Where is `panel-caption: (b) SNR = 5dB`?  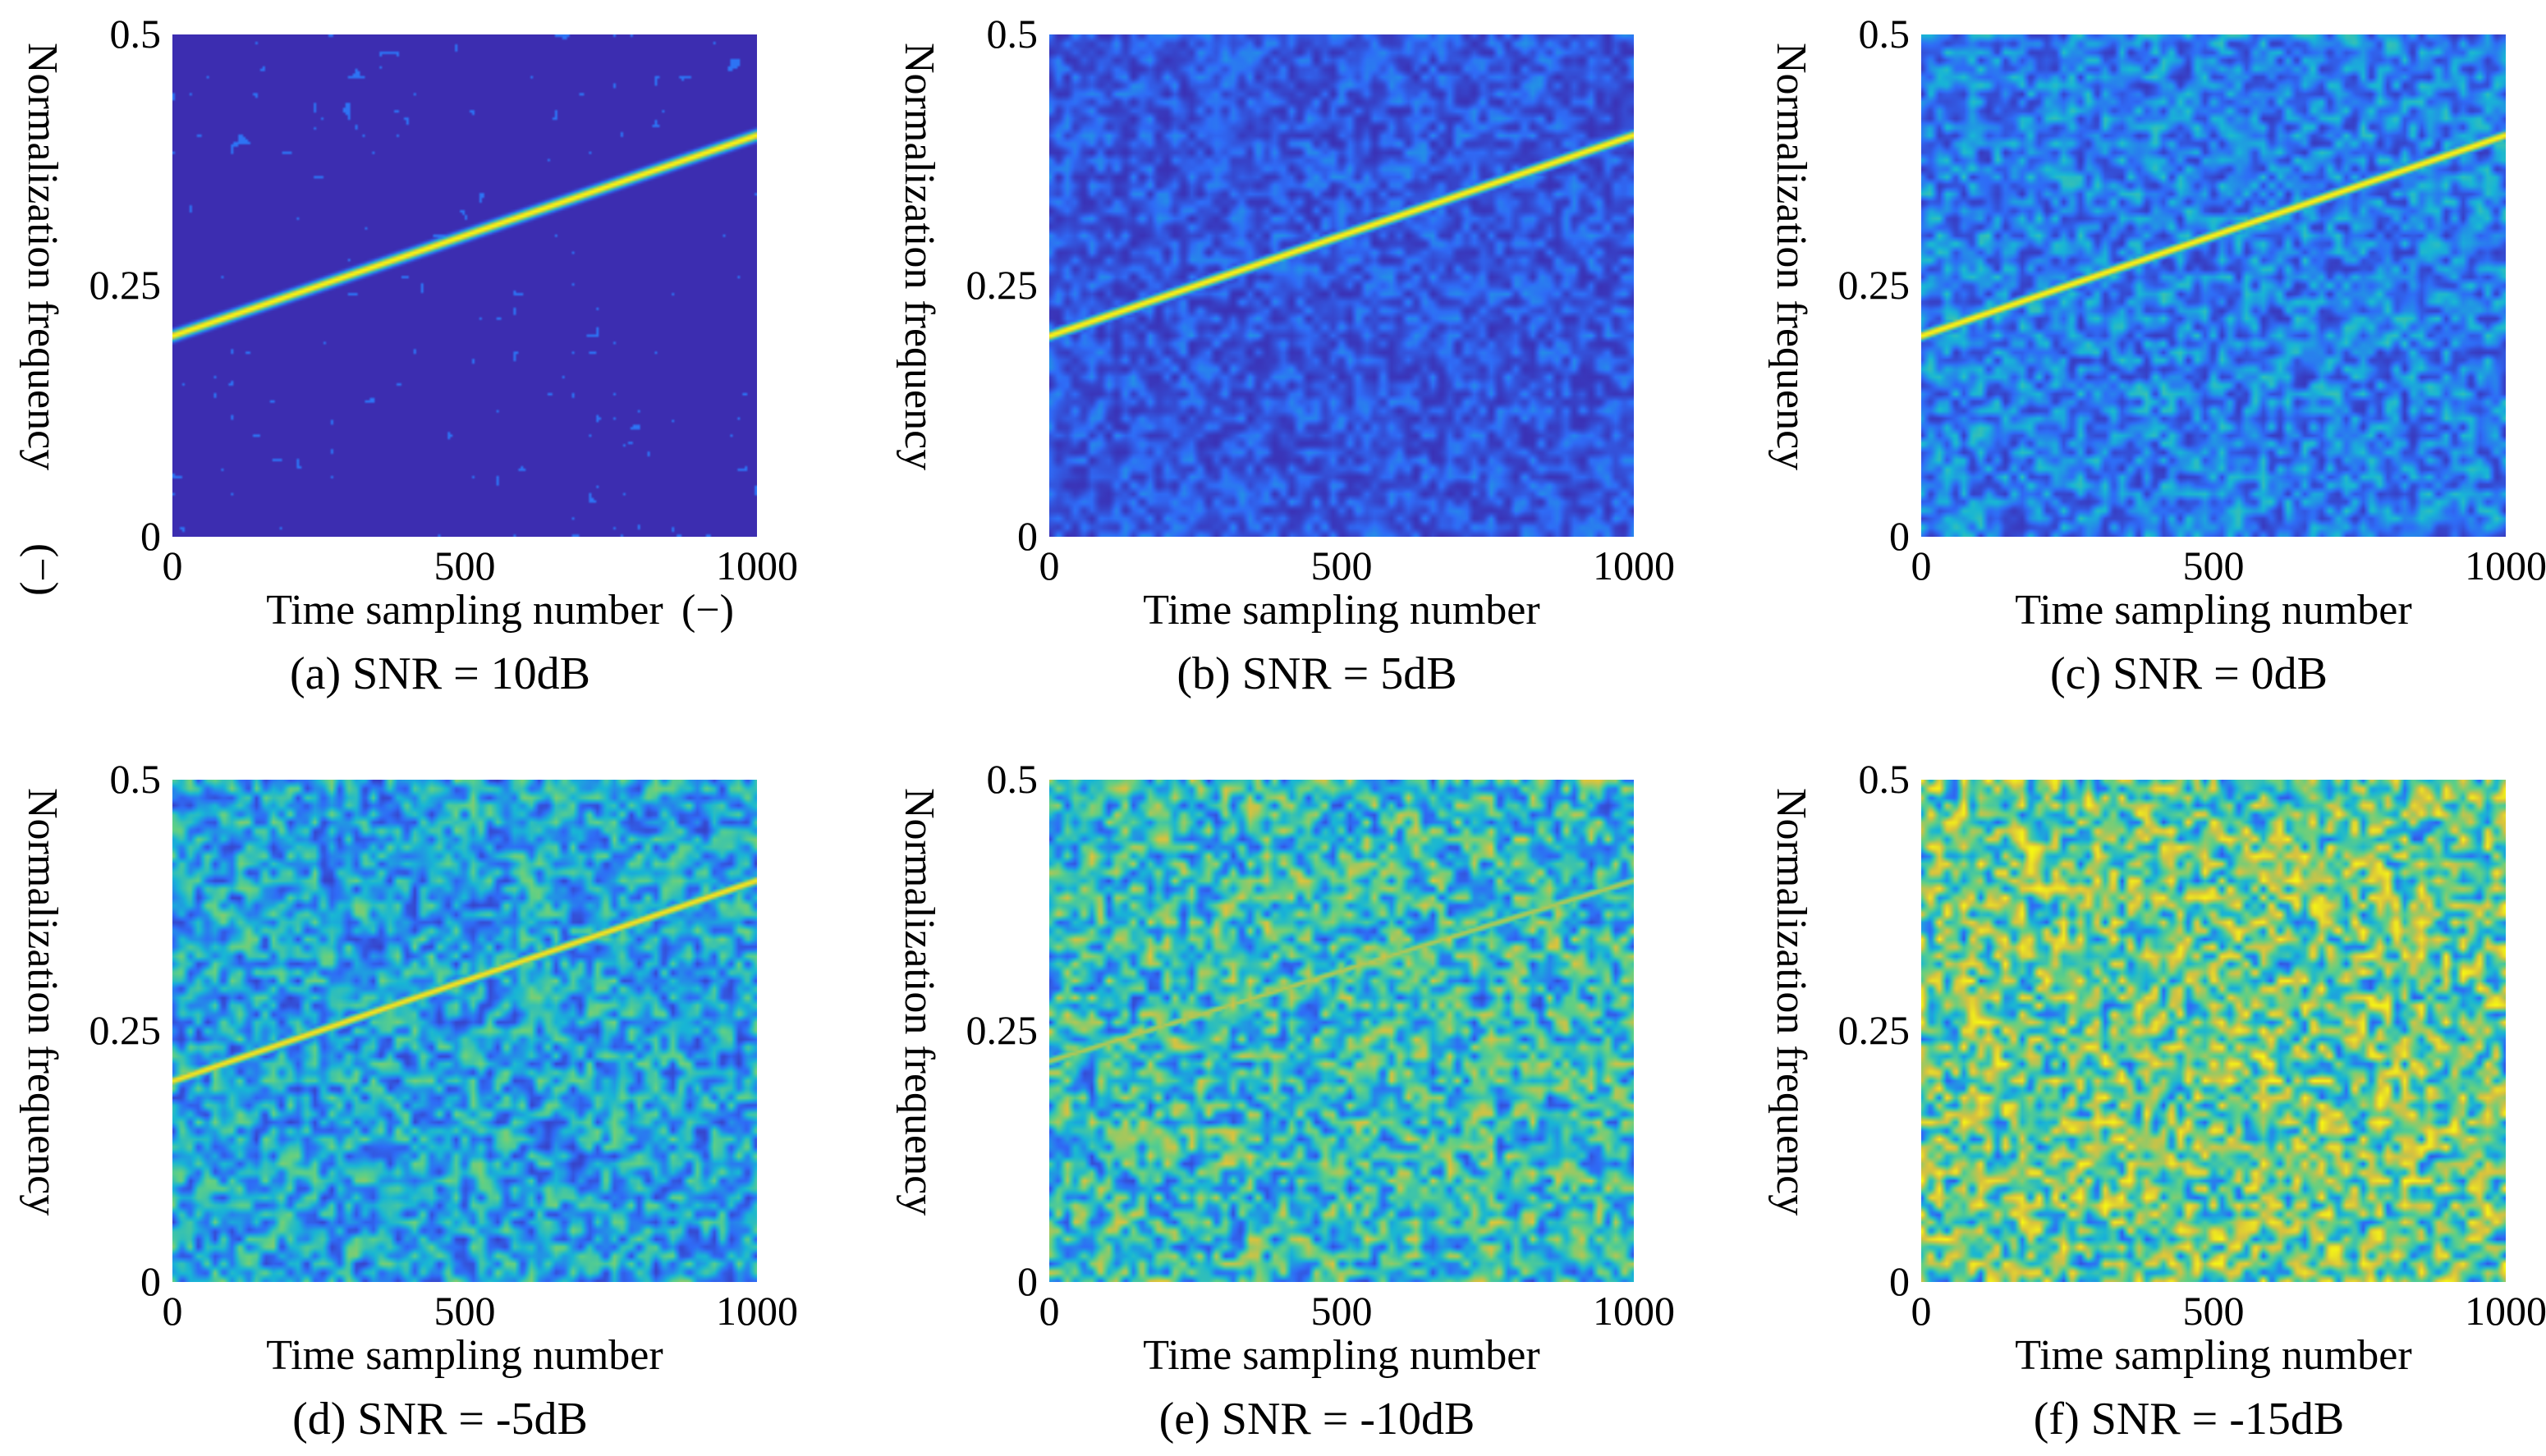
panel-caption: (b) SNR = 5dB is located at coordinates (1316, 673).